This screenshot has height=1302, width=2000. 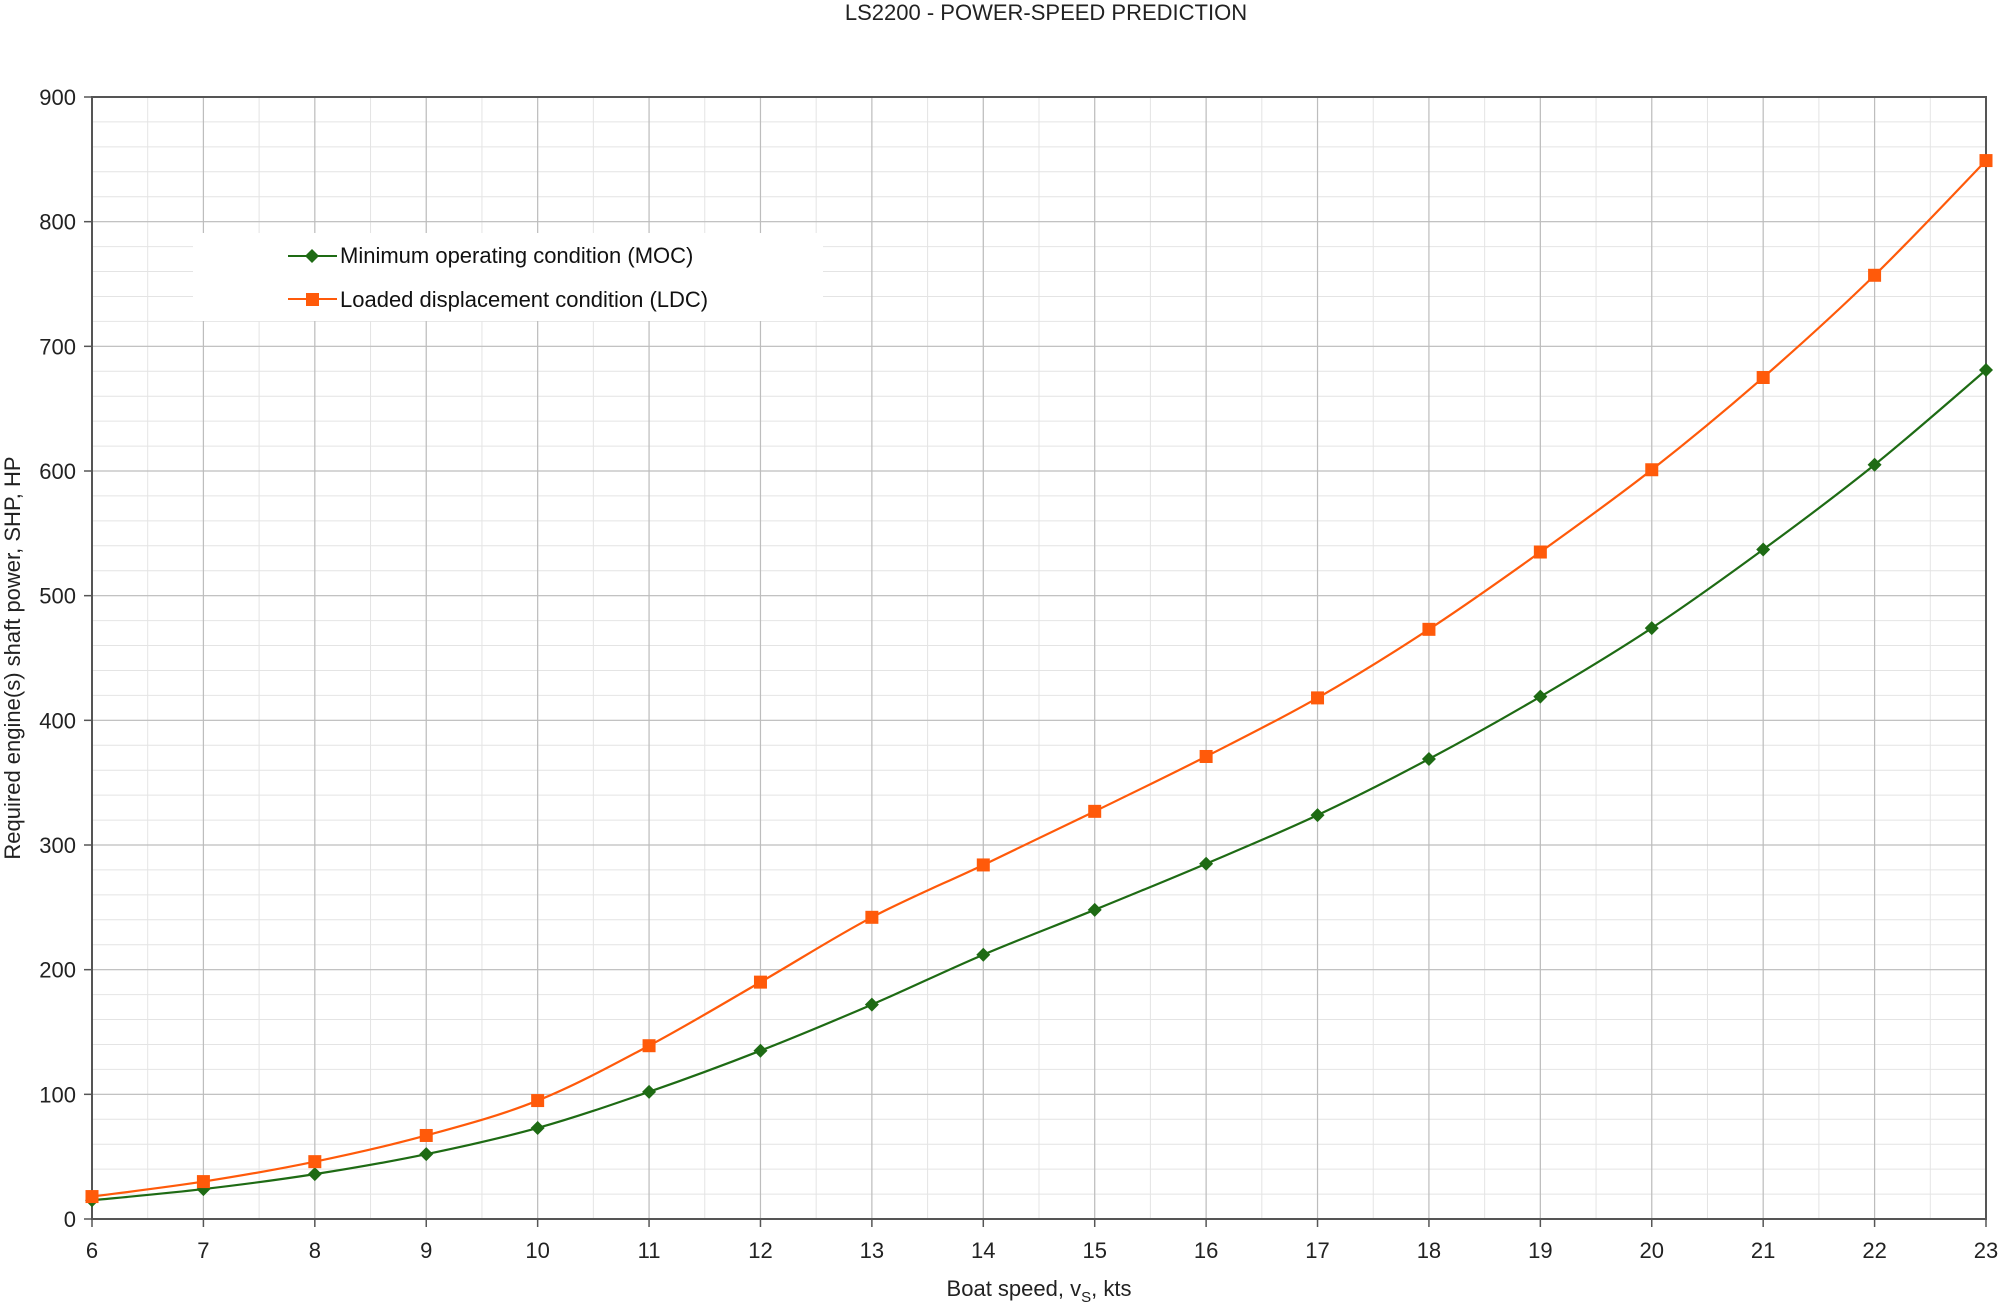 I want to click on x-axis-label: Boat speed, vS, kts, so click(x=1039, y=1289).